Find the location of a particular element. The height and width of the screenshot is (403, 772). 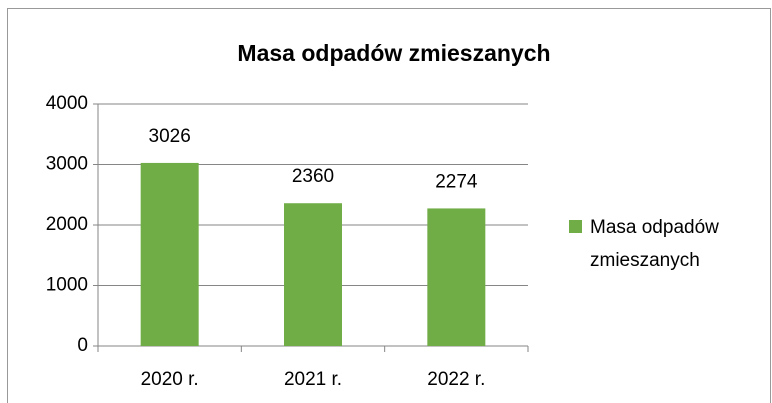

data-label: 2274 is located at coordinates (456, 181).